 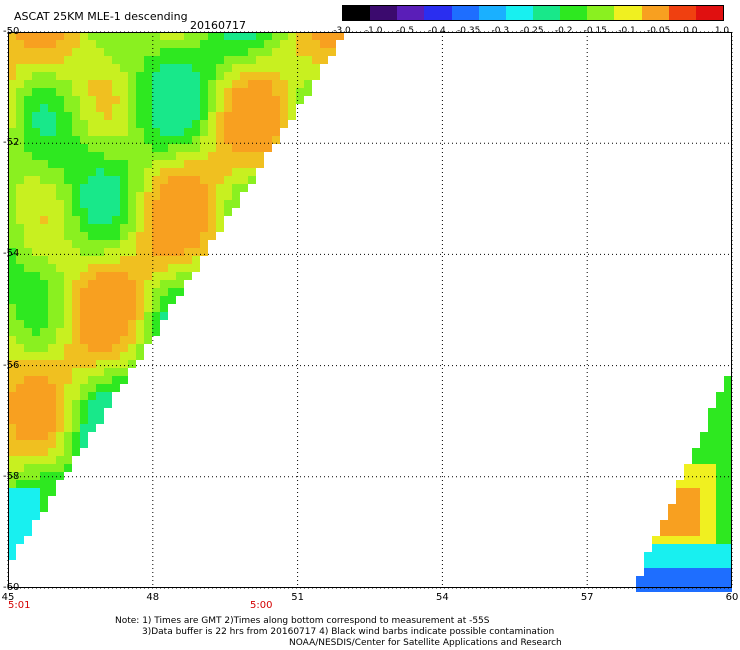 I want to click on lat-label: -60, so click(x=11, y=587).